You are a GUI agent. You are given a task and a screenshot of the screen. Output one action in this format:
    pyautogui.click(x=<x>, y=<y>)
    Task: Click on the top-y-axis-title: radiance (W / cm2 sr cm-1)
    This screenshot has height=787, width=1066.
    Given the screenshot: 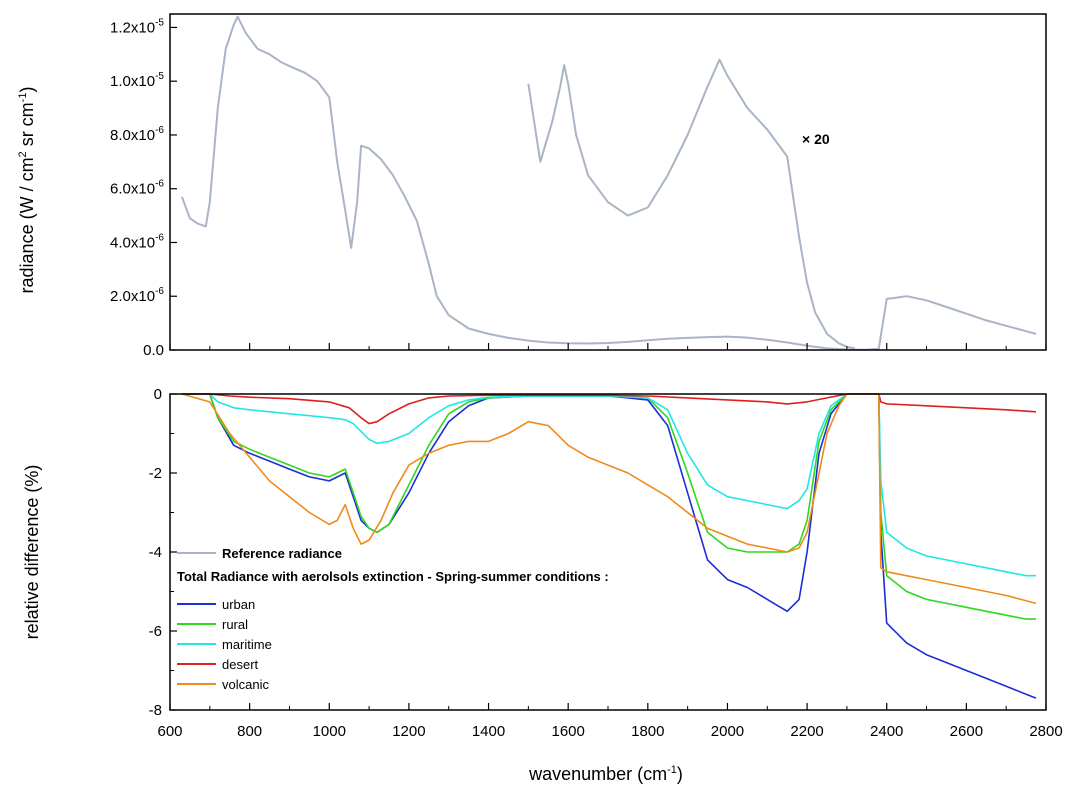 What is the action you would take?
    pyautogui.click(x=27, y=190)
    